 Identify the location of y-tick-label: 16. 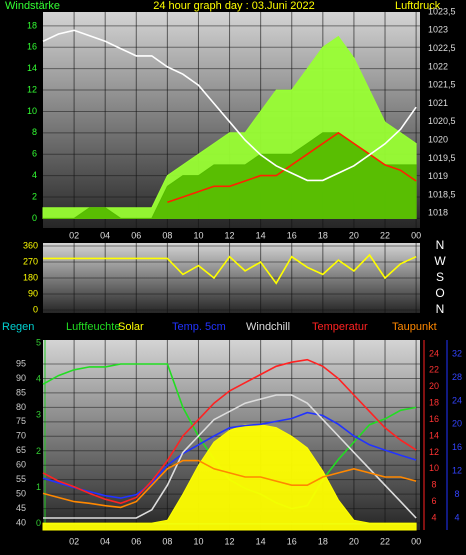
(32, 47).